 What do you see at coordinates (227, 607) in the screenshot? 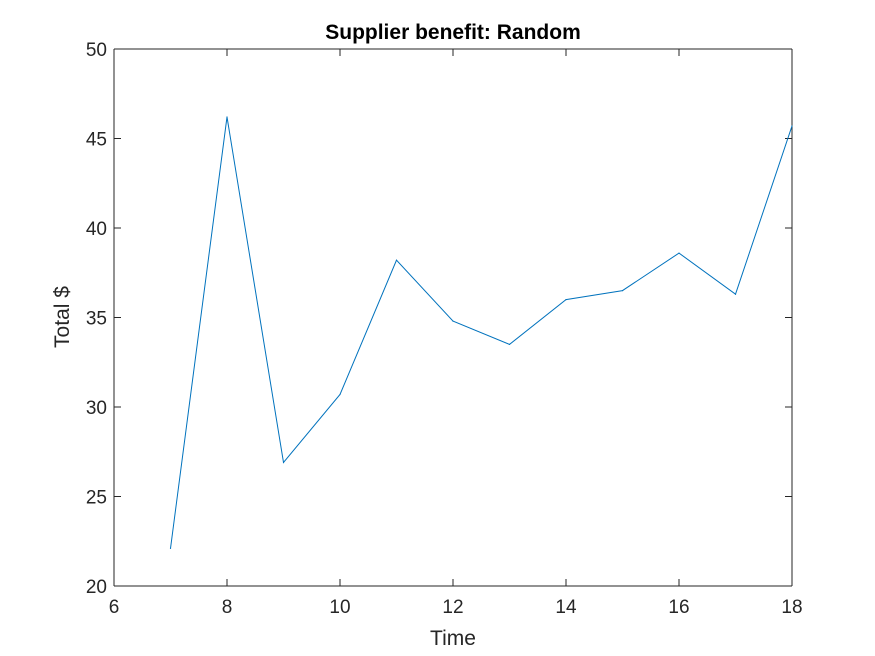
I see `x-tick-label: 8` at bounding box center [227, 607].